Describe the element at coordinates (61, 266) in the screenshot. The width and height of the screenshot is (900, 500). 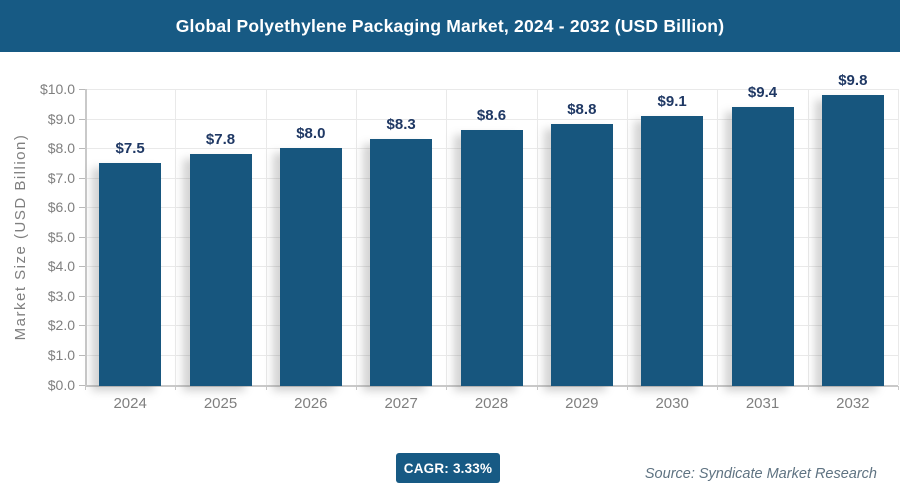
I see `y-tick-label: $4.0` at that location.